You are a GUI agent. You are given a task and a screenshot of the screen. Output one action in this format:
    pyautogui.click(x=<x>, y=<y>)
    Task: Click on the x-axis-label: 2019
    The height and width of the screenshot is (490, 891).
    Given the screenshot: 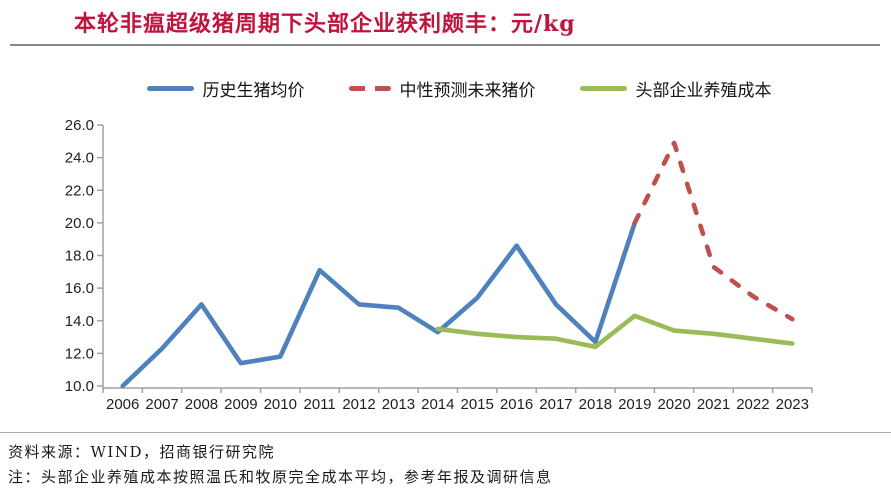 What is the action you would take?
    pyautogui.click(x=634, y=404)
    